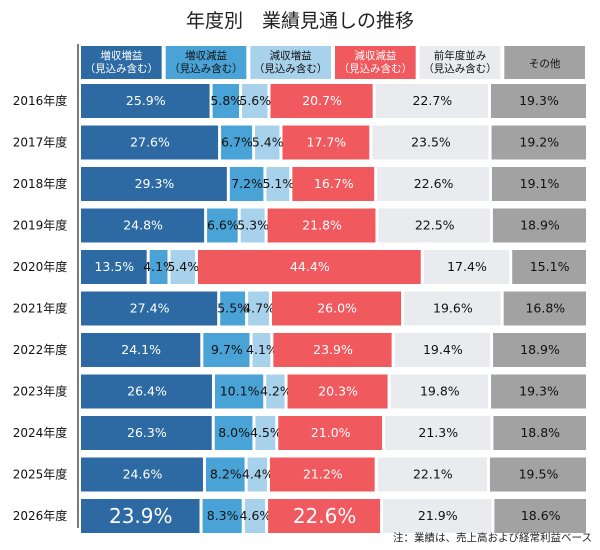 The width and height of the screenshot is (600, 550). What do you see at coordinates (258, 474) in the screenshot?
I see `data-label: 4.4%` at bounding box center [258, 474].